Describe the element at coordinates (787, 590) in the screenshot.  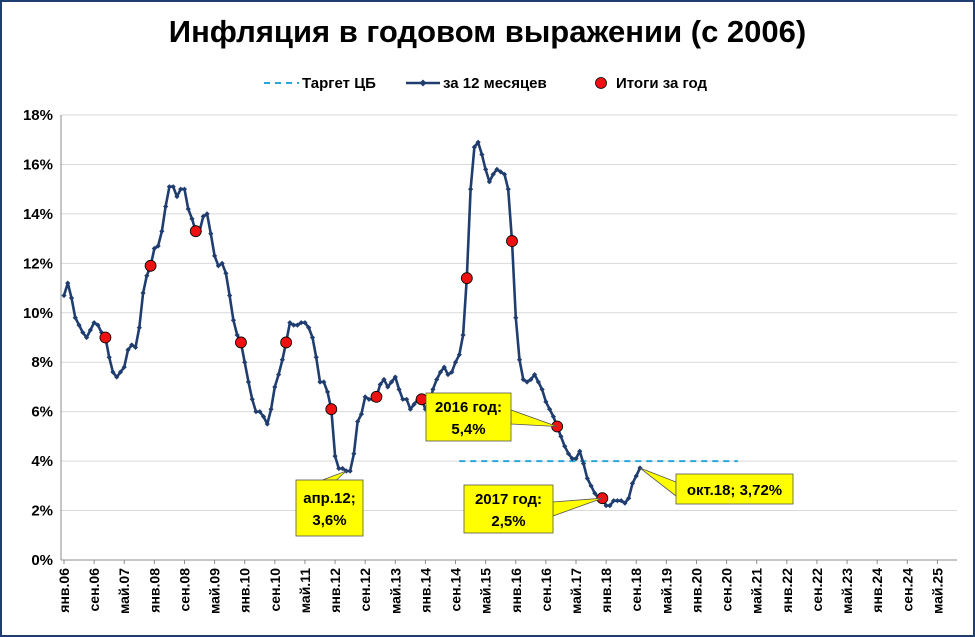
I see `x-tick-label: янв.22` at that location.